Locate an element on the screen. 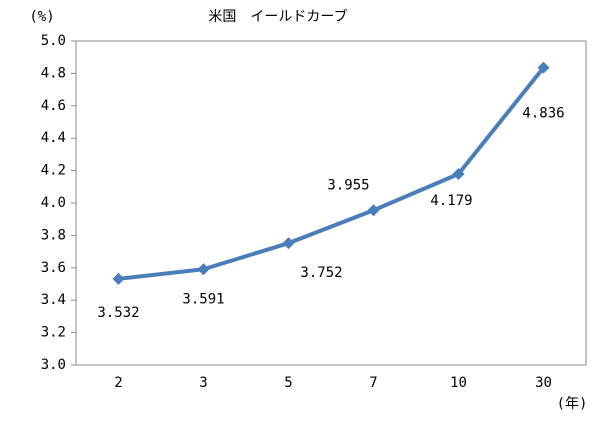 The height and width of the screenshot is (427, 597). y-tick-label: 4.6 is located at coordinates (53, 106).